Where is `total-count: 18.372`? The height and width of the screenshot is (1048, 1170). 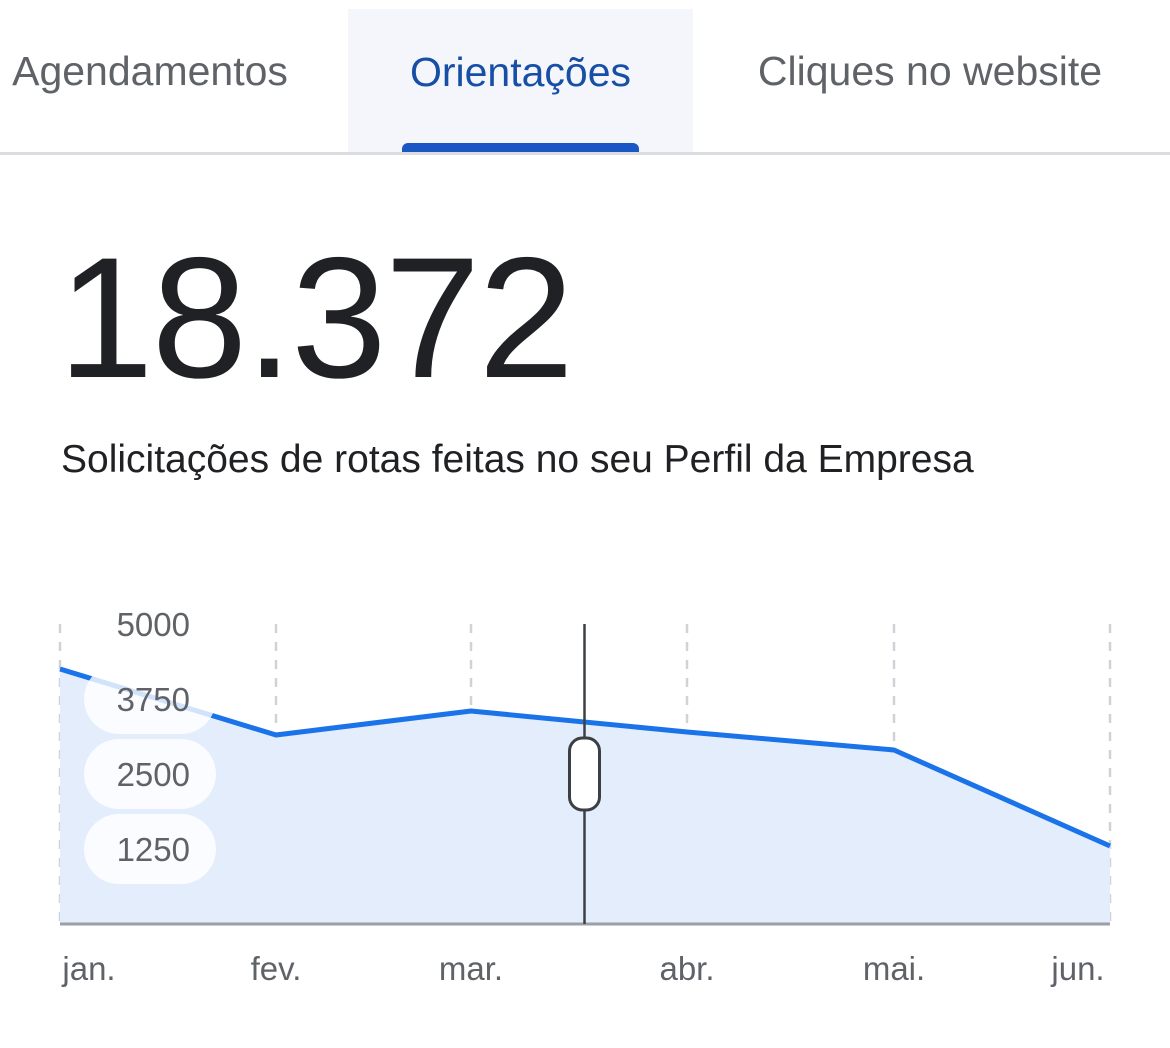 total-count: 18.372 is located at coordinates (316, 318).